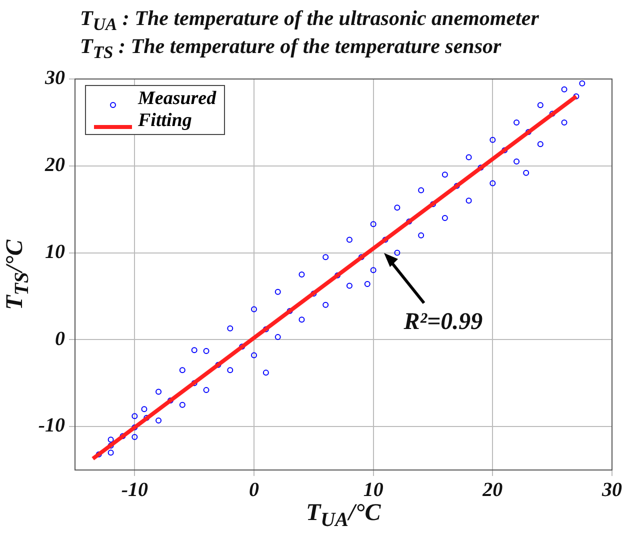 The width and height of the screenshot is (632, 535). What do you see at coordinates (343, 516) in the screenshot?
I see `x-axis-title: T$_{UA}$/°C` at bounding box center [343, 516].